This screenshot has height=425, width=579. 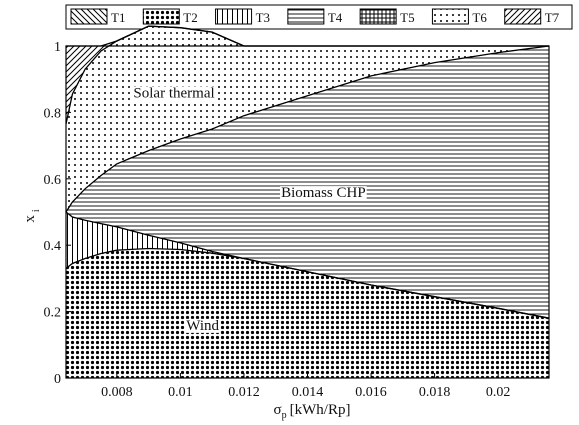 I want to click on y-tick-label: 0, so click(x=57, y=379).